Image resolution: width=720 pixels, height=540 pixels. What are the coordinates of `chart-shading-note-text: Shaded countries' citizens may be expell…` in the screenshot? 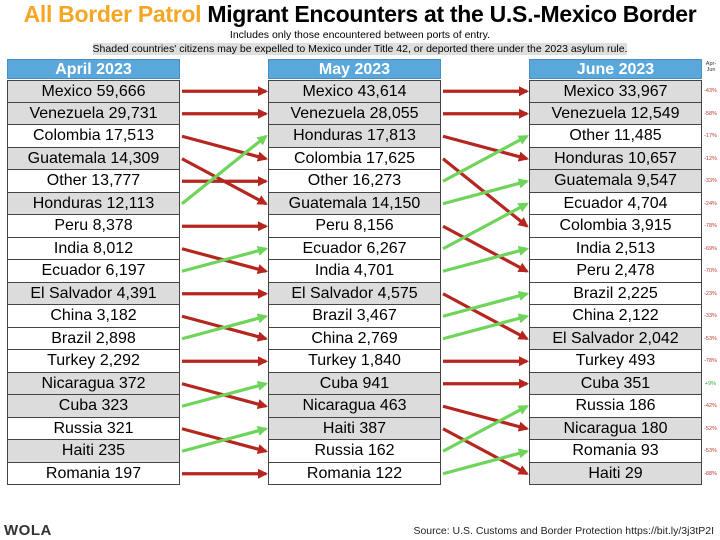 It's located at (360, 49).